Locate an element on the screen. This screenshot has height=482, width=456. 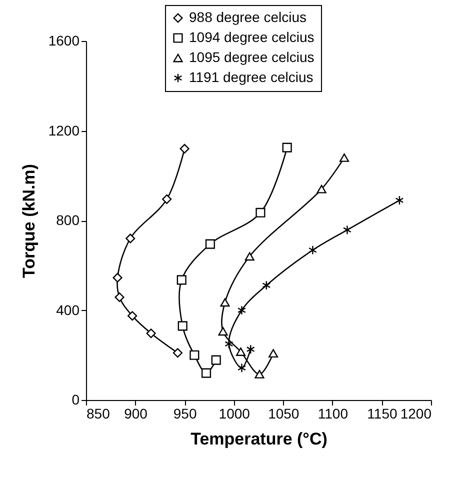
x-tick-label: 900 is located at coordinates (136, 414).